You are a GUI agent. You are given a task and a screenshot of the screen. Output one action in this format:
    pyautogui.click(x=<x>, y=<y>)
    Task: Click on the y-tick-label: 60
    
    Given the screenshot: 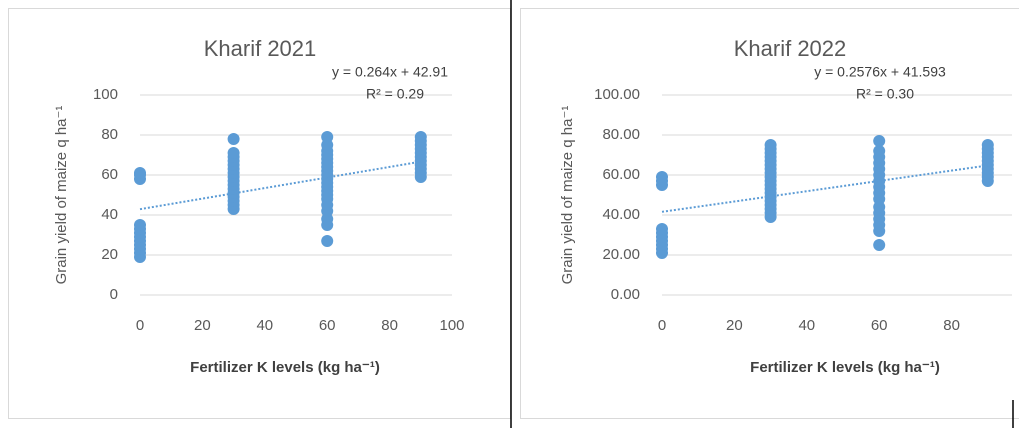 What is the action you would take?
    pyautogui.click(x=109, y=174)
    